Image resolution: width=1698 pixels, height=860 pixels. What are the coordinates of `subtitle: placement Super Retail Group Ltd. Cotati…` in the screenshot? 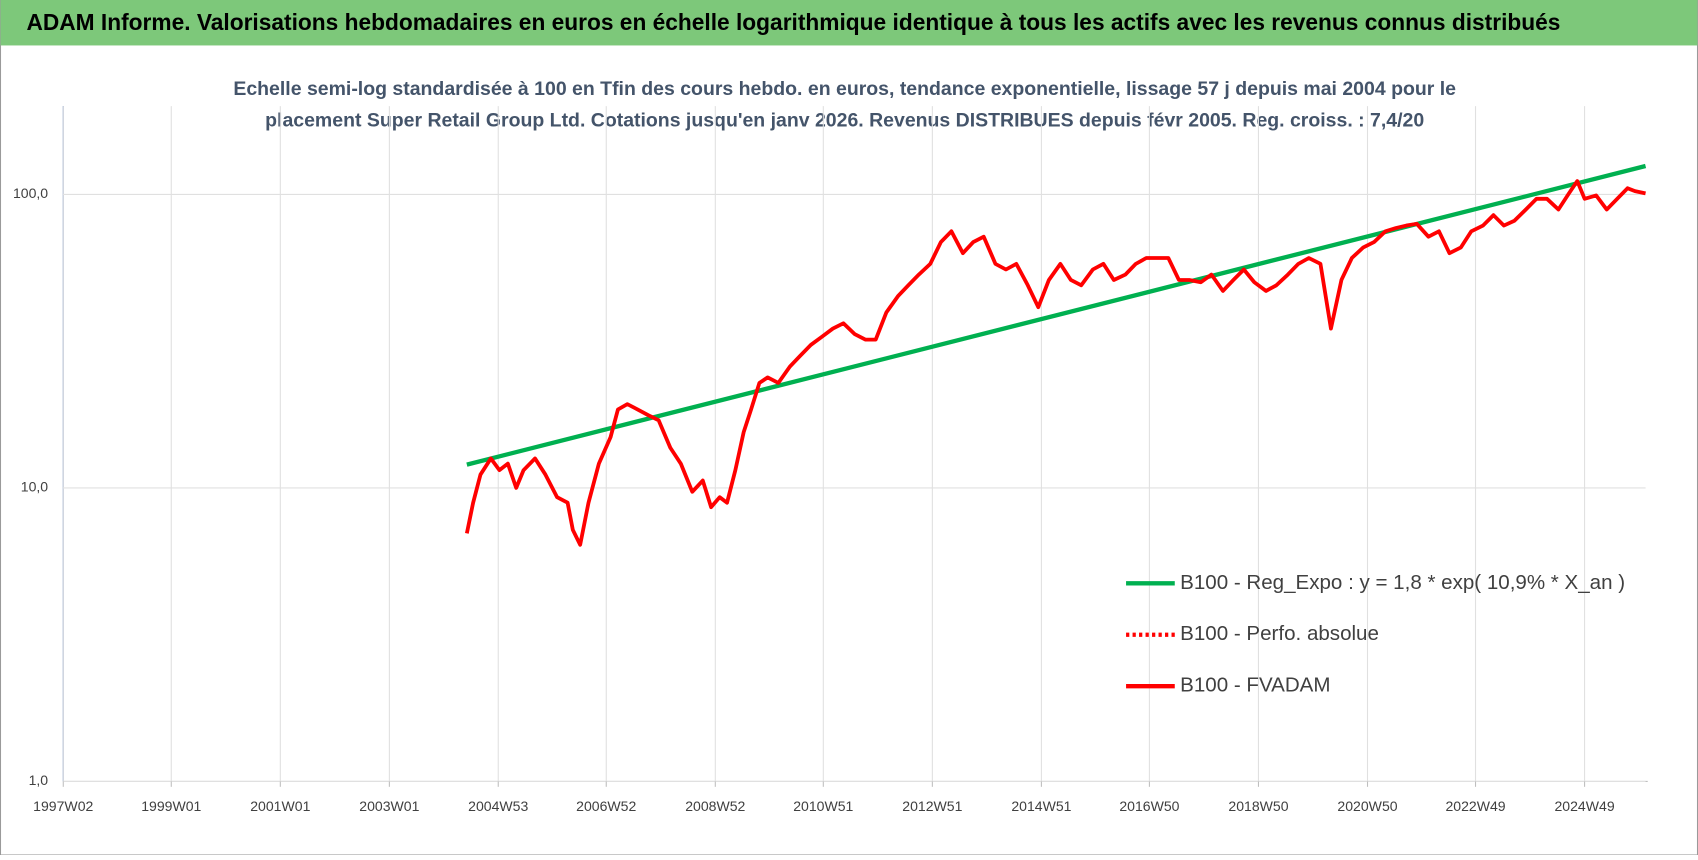 It's located at (844, 120).